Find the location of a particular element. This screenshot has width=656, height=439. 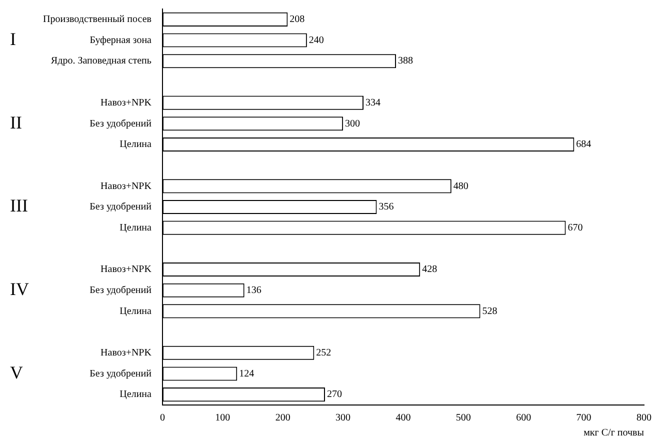

data-label: 124 is located at coordinates (246, 374).